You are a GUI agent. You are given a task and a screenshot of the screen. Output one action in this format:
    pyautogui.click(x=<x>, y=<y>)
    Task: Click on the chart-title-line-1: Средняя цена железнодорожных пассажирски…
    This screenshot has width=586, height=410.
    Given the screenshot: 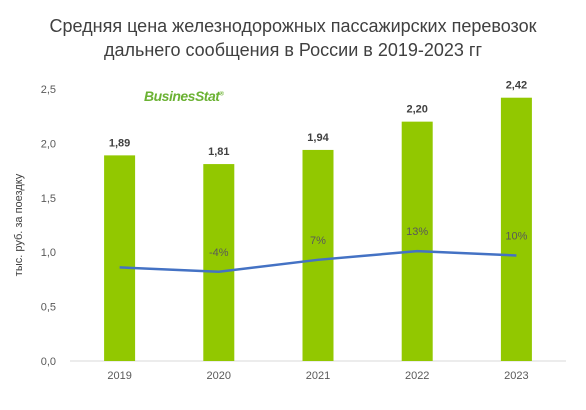 What is the action you would take?
    pyautogui.click(x=293, y=26)
    